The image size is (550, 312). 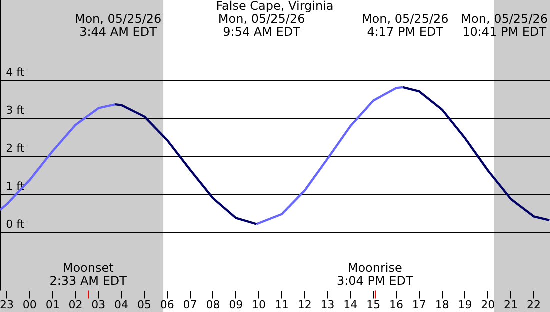 What do you see at coordinates (190, 305) in the screenshot?
I see `x-tick-label: 07` at bounding box center [190, 305].